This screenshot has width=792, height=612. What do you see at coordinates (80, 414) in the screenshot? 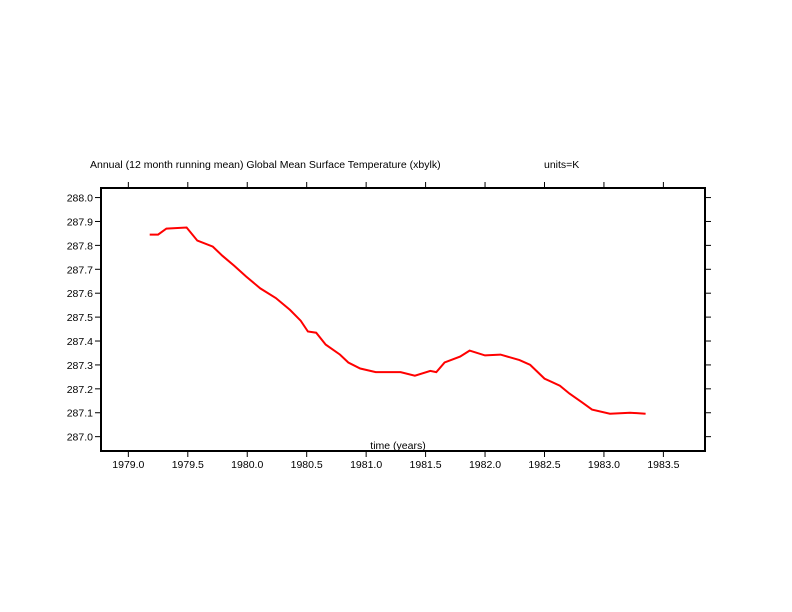
I see `y-tick-label: 287.1` at bounding box center [80, 414].